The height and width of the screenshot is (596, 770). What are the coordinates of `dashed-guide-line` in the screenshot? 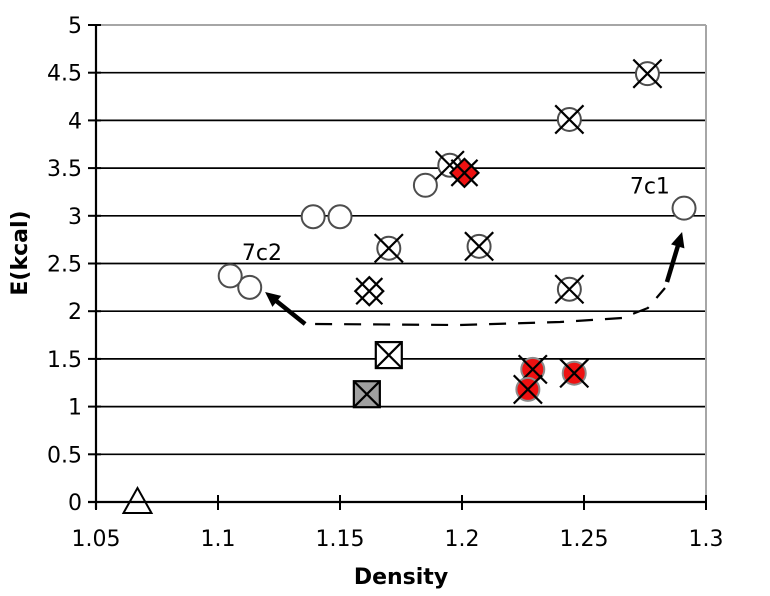 It's located at (490, 307).